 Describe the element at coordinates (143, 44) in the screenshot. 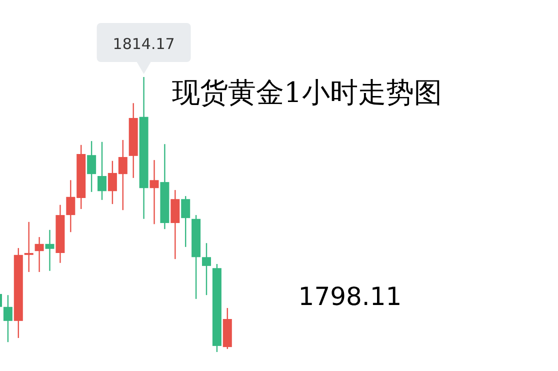

I see `text: 1814.17` at that location.